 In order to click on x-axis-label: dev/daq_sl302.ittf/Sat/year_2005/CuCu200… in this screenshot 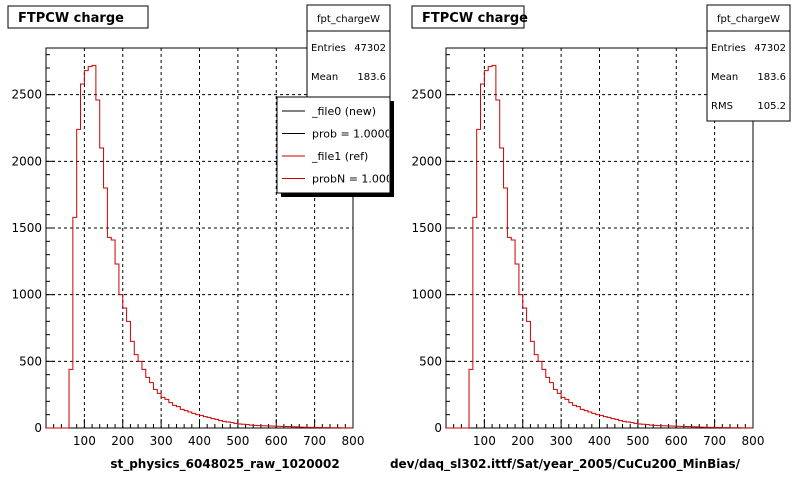, I will do `click(565, 464)`.